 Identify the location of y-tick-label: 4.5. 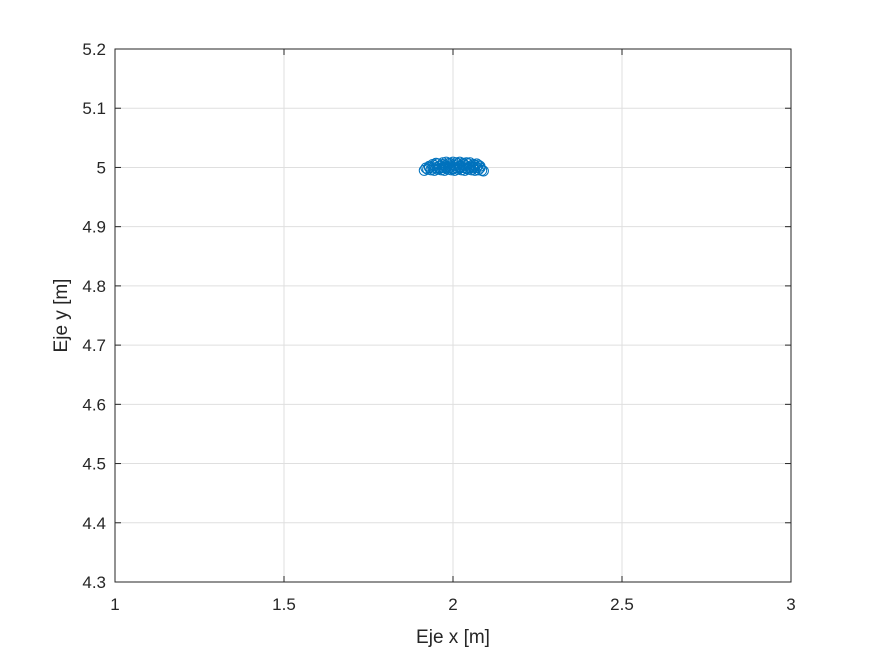
(94, 464).